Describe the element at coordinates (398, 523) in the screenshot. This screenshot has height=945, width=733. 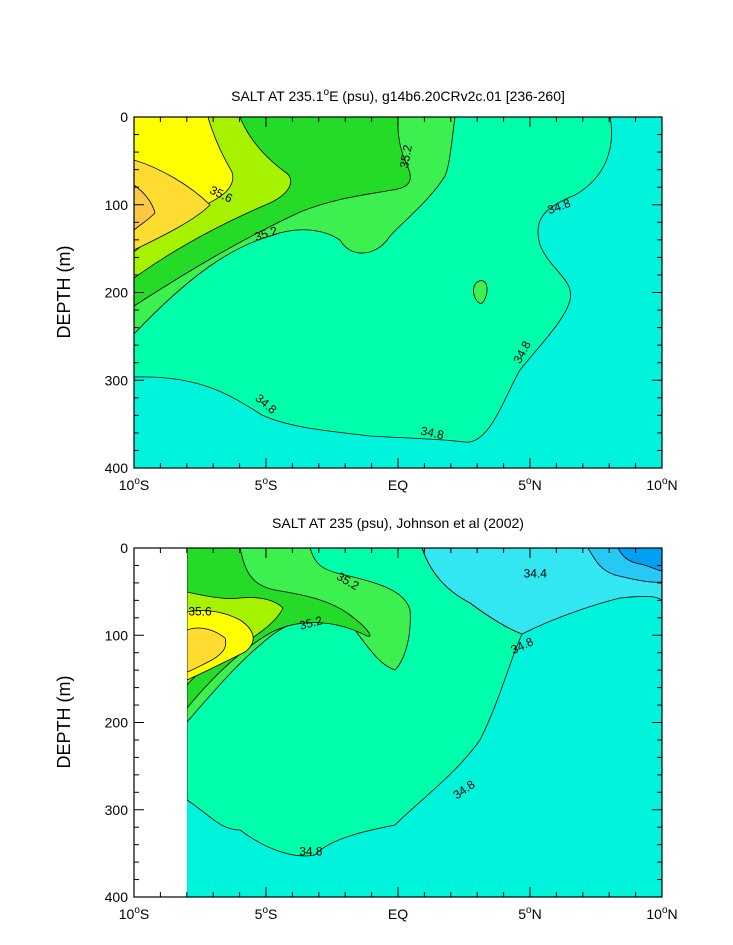
I see `bot-title: SALT AT 235 (psu), Johnson et al (2002)` at that location.